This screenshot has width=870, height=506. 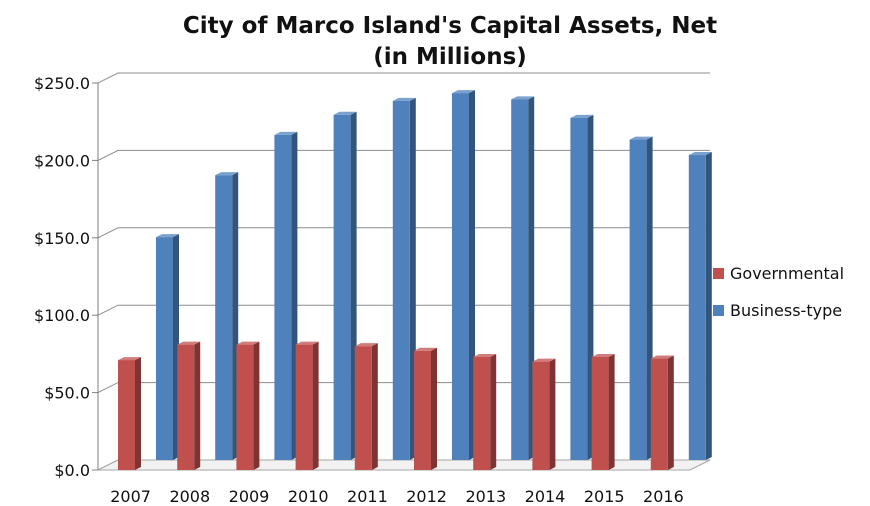 I want to click on legend-label-governmental: Governmental, so click(x=787, y=273).